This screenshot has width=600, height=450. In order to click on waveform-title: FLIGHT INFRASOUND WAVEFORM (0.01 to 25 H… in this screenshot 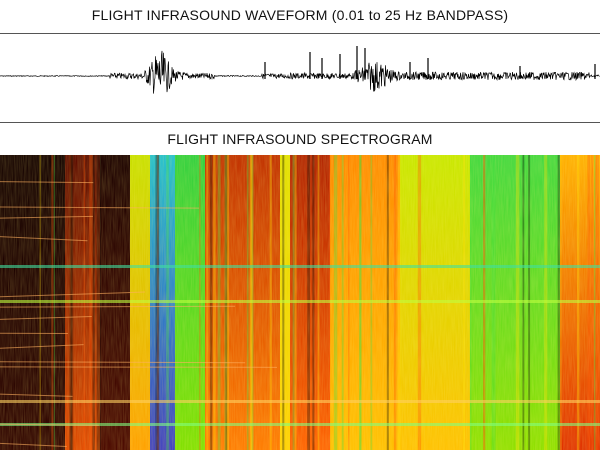, I will do `click(300, 15)`.